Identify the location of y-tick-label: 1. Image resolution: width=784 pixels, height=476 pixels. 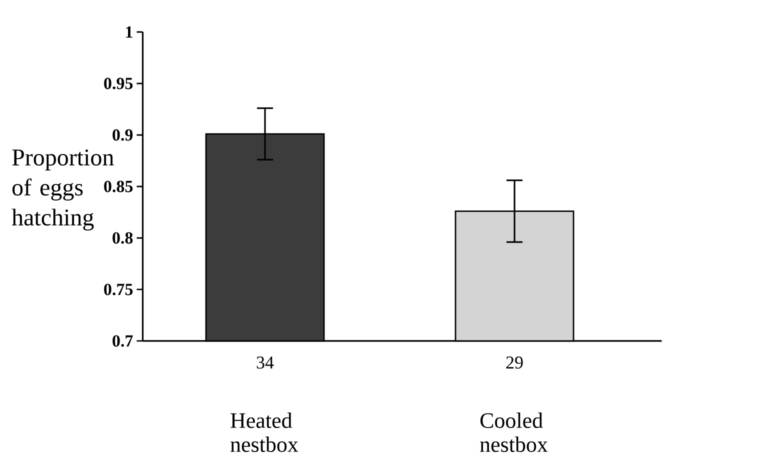
(129, 32).